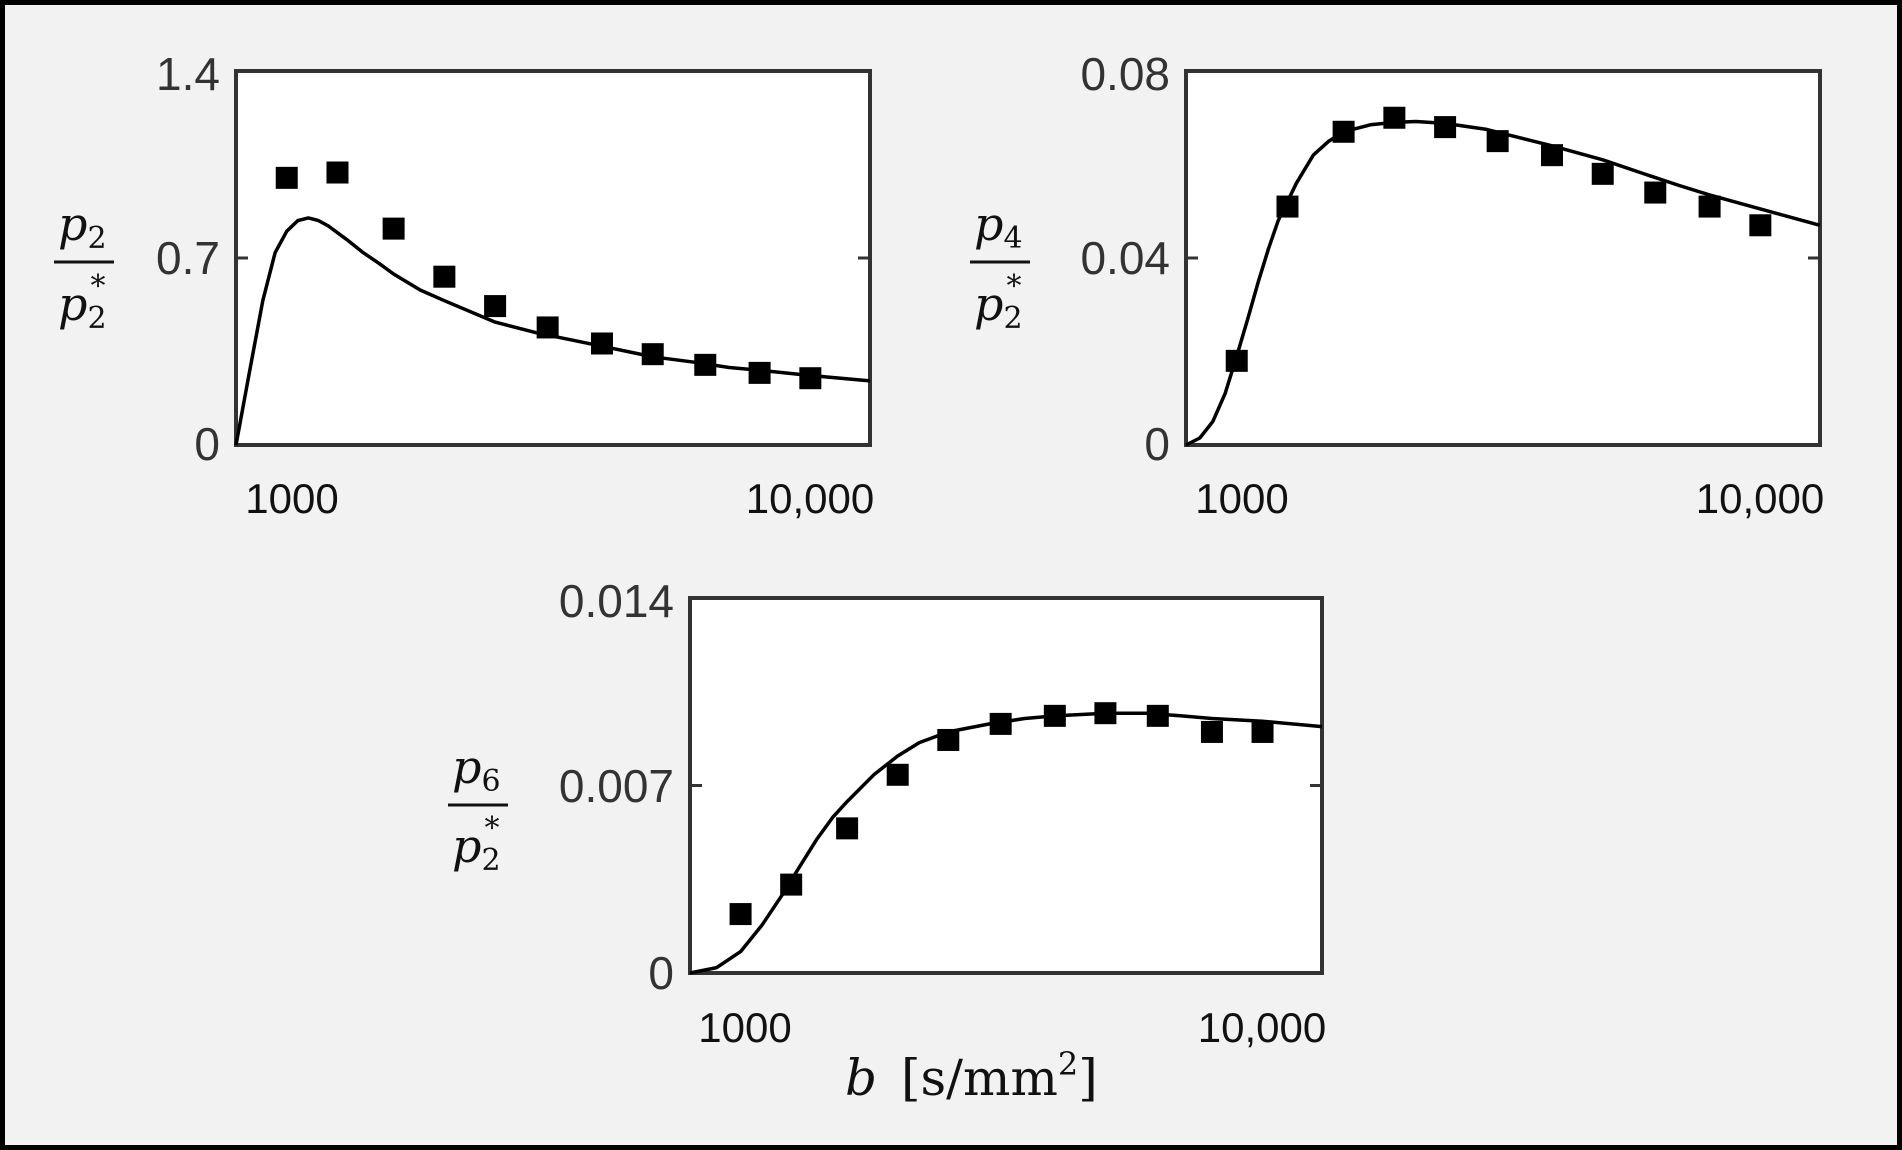 This screenshot has width=1902, height=1150. What do you see at coordinates (82, 226) in the screenshot?
I see `y-label-numerator: p2` at bounding box center [82, 226].